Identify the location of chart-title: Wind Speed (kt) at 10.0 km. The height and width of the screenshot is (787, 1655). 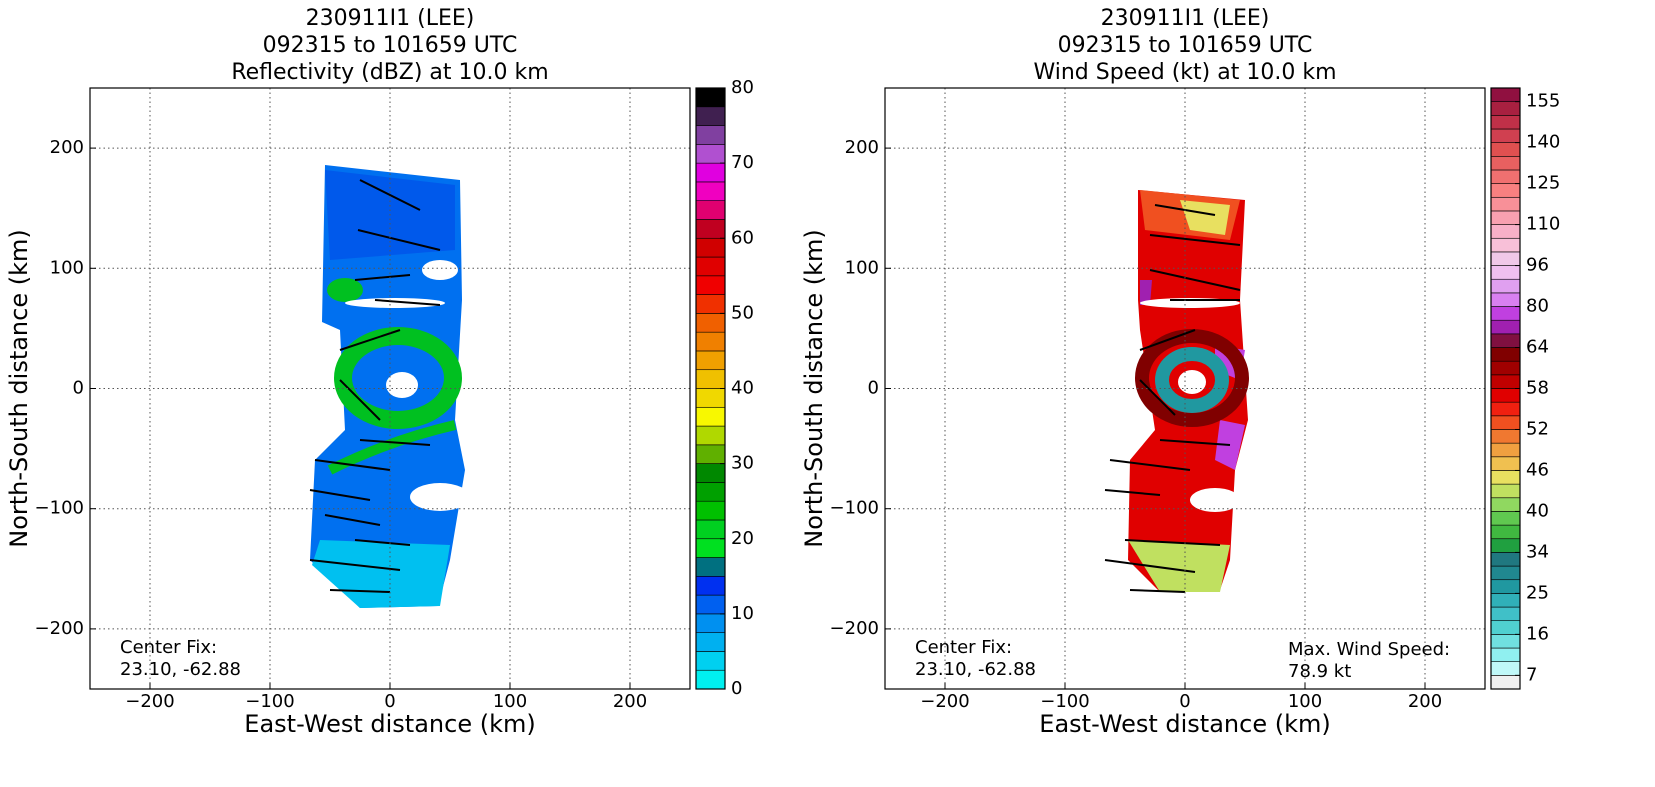
(1184, 72).